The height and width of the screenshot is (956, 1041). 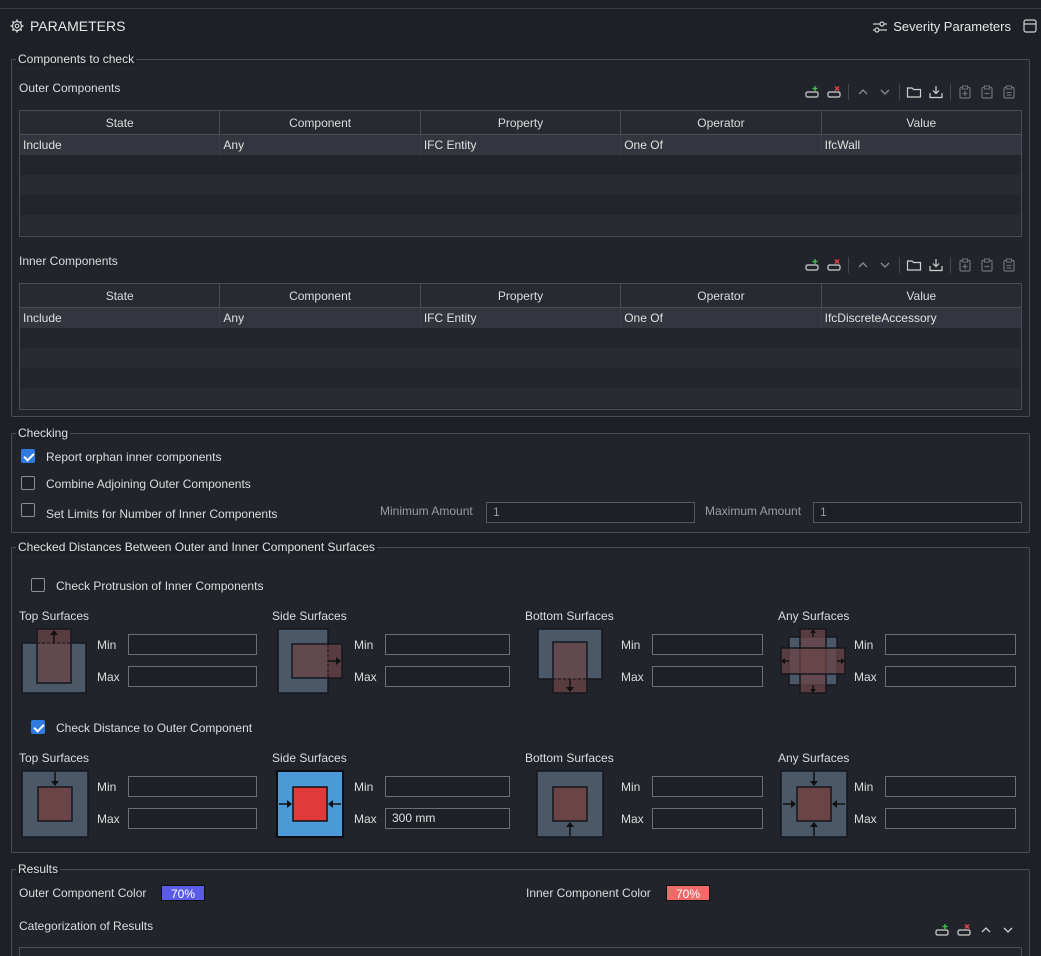 What do you see at coordinates (310, 661) in the screenshot?
I see `protrusion-side-diagram` at bounding box center [310, 661].